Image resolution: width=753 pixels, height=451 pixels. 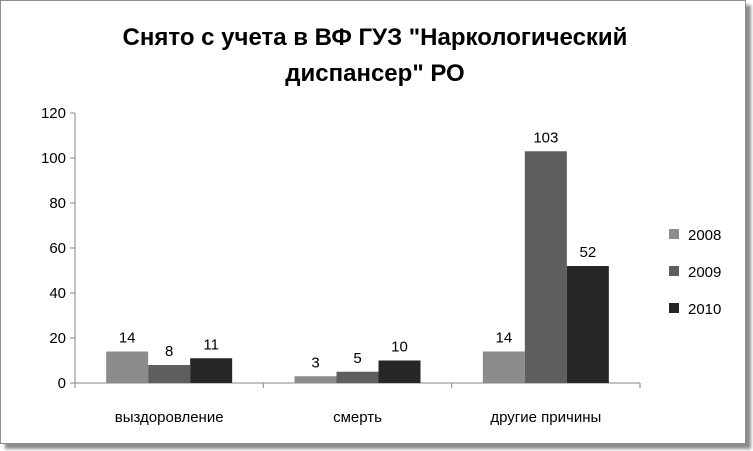 I want to click on legend: 2008 2009 2010, so click(x=695, y=272).